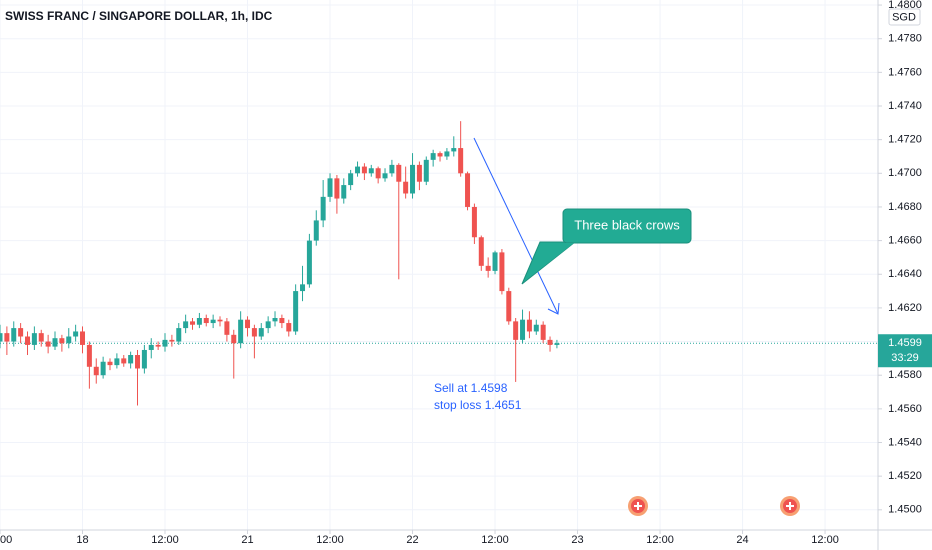 The image size is (932, 550). Describe the element at coordinates (905, 409) in the screenshot. I see `y-tick-label: 1.4560` at that location.